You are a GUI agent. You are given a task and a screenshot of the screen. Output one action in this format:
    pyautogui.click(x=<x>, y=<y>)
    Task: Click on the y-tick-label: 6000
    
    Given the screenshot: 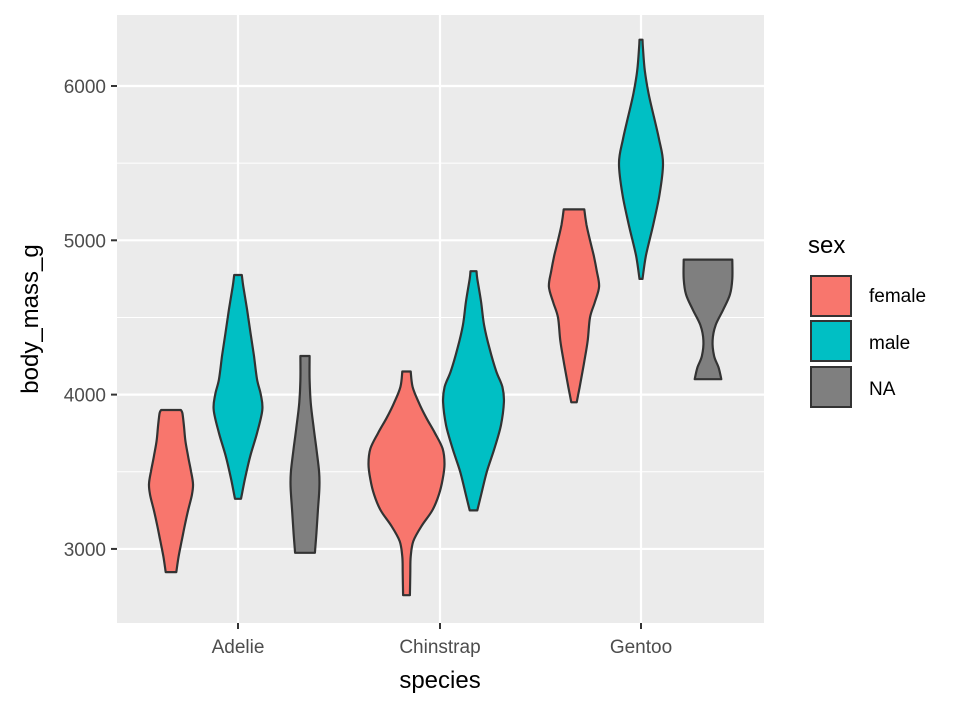 What is the action you would take?
    pyautogui.click(x=85, y=87)
    